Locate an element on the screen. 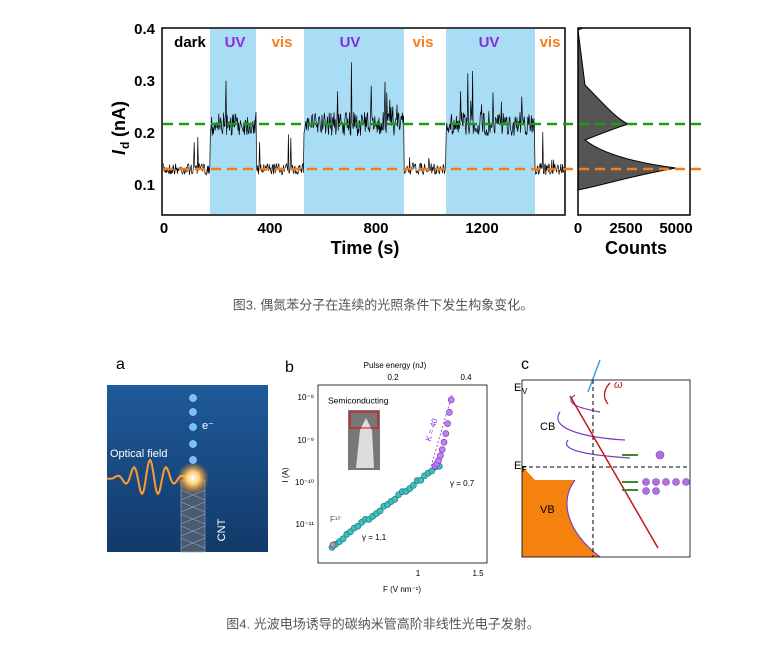 This screenshot has height=656, width=767. top-tick-label: 0.4 is located at coordinates (466, 377).